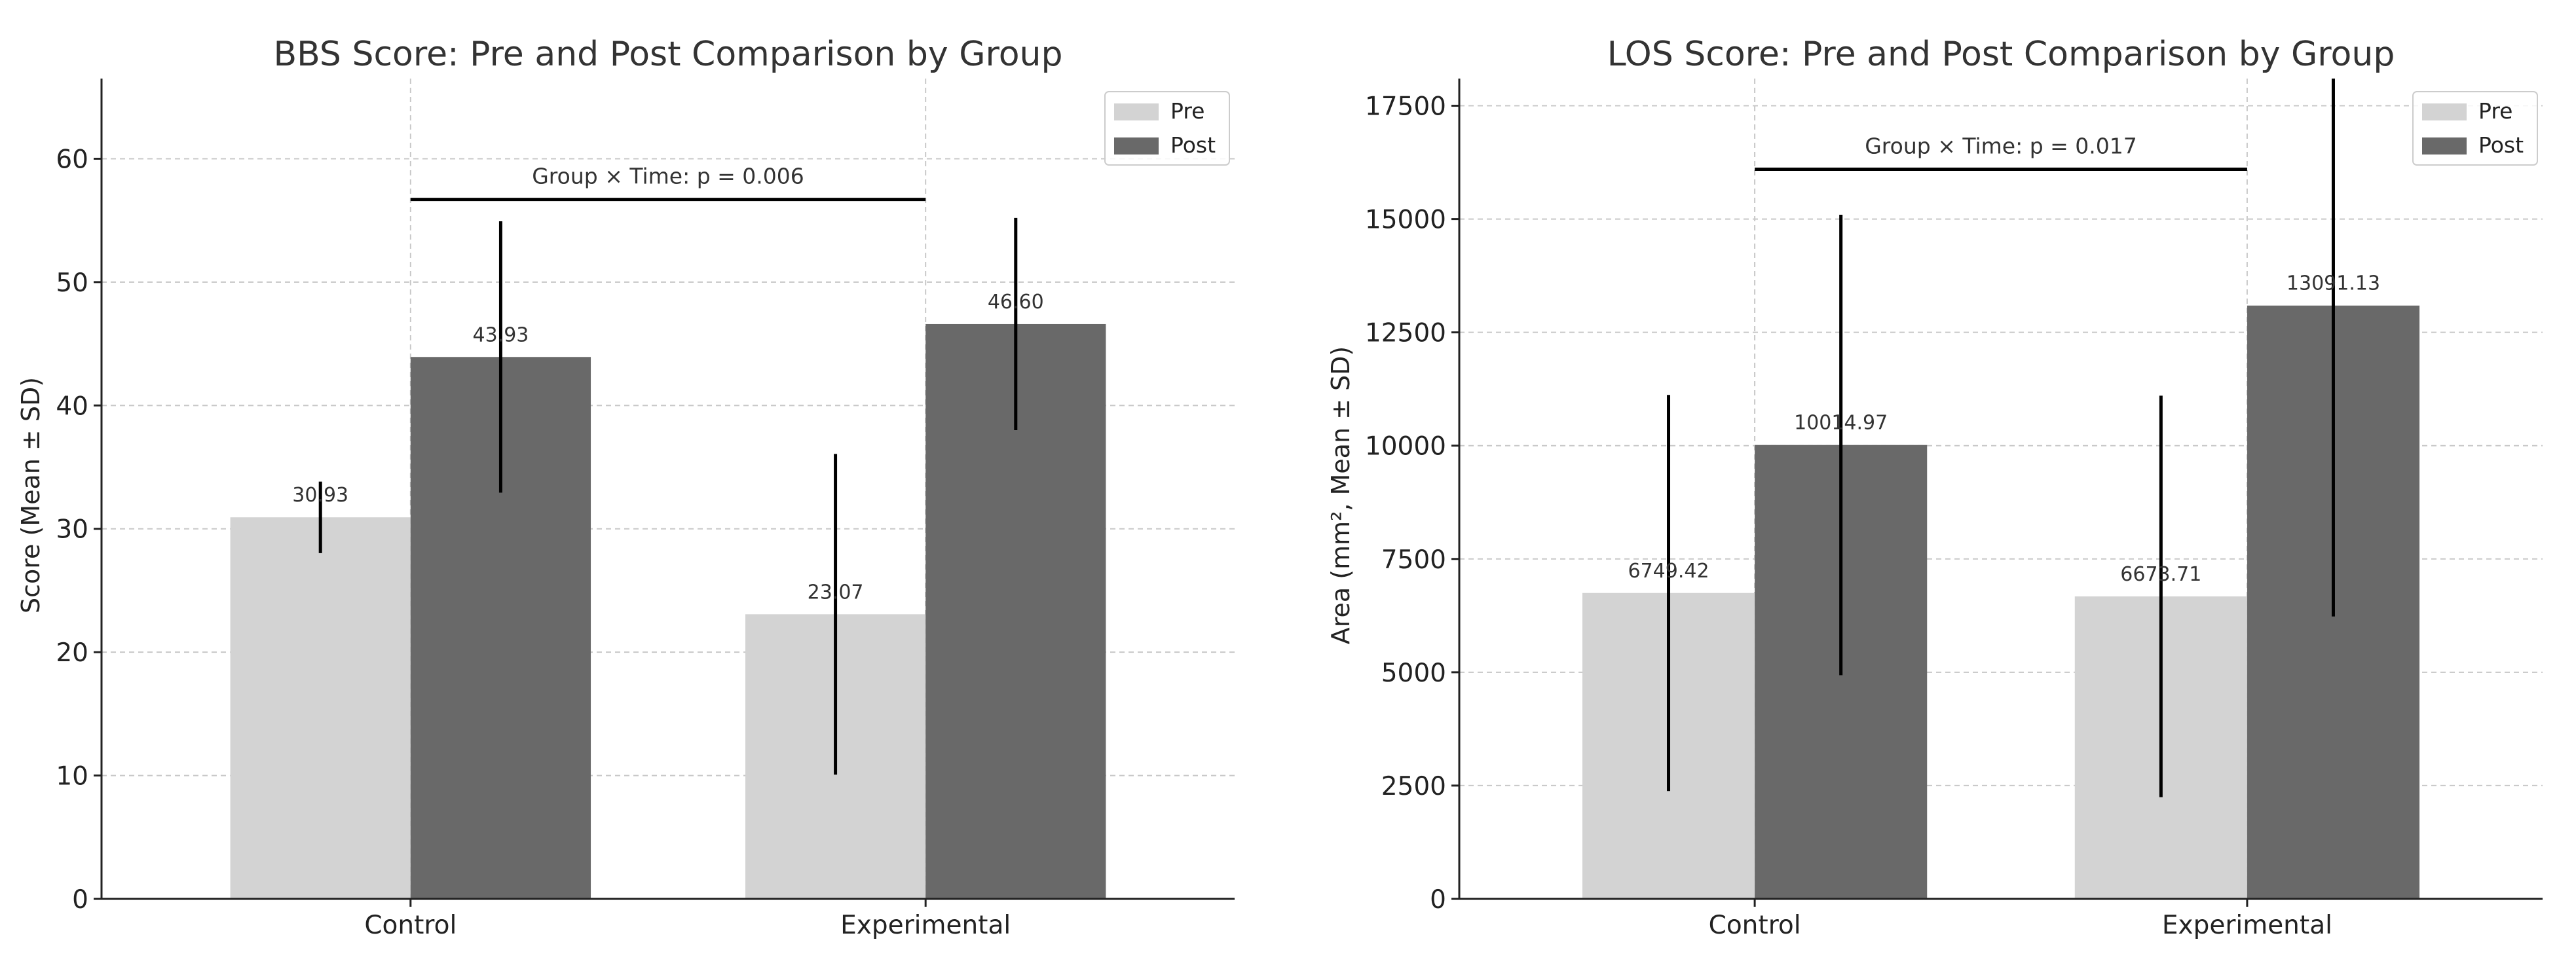 This screenshot has height=965, width=2576. What do you see at coordinates (500, 334) in the screenshot?
I see `data-label: 43.93` at bounding box center [500, 334].